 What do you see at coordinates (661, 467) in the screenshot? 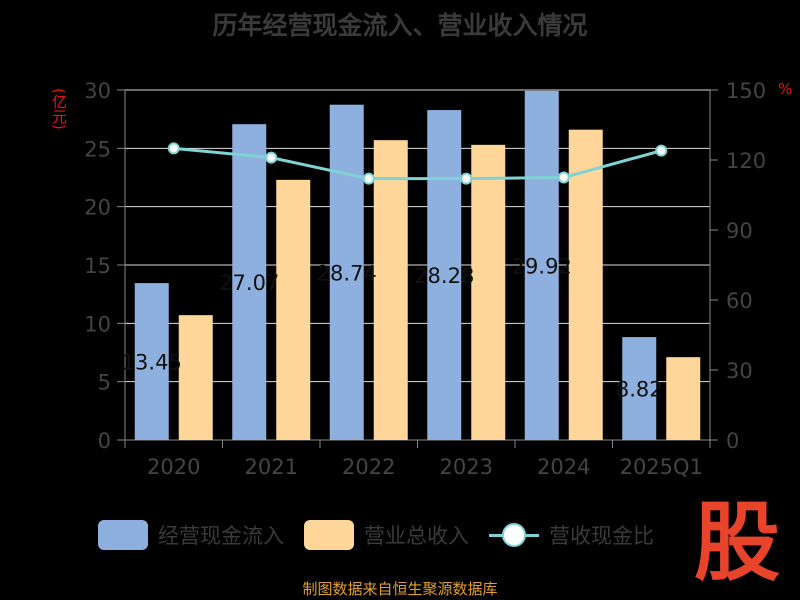
I see `x-tick-label: 2025Q1` at bounding box center [661, 467].